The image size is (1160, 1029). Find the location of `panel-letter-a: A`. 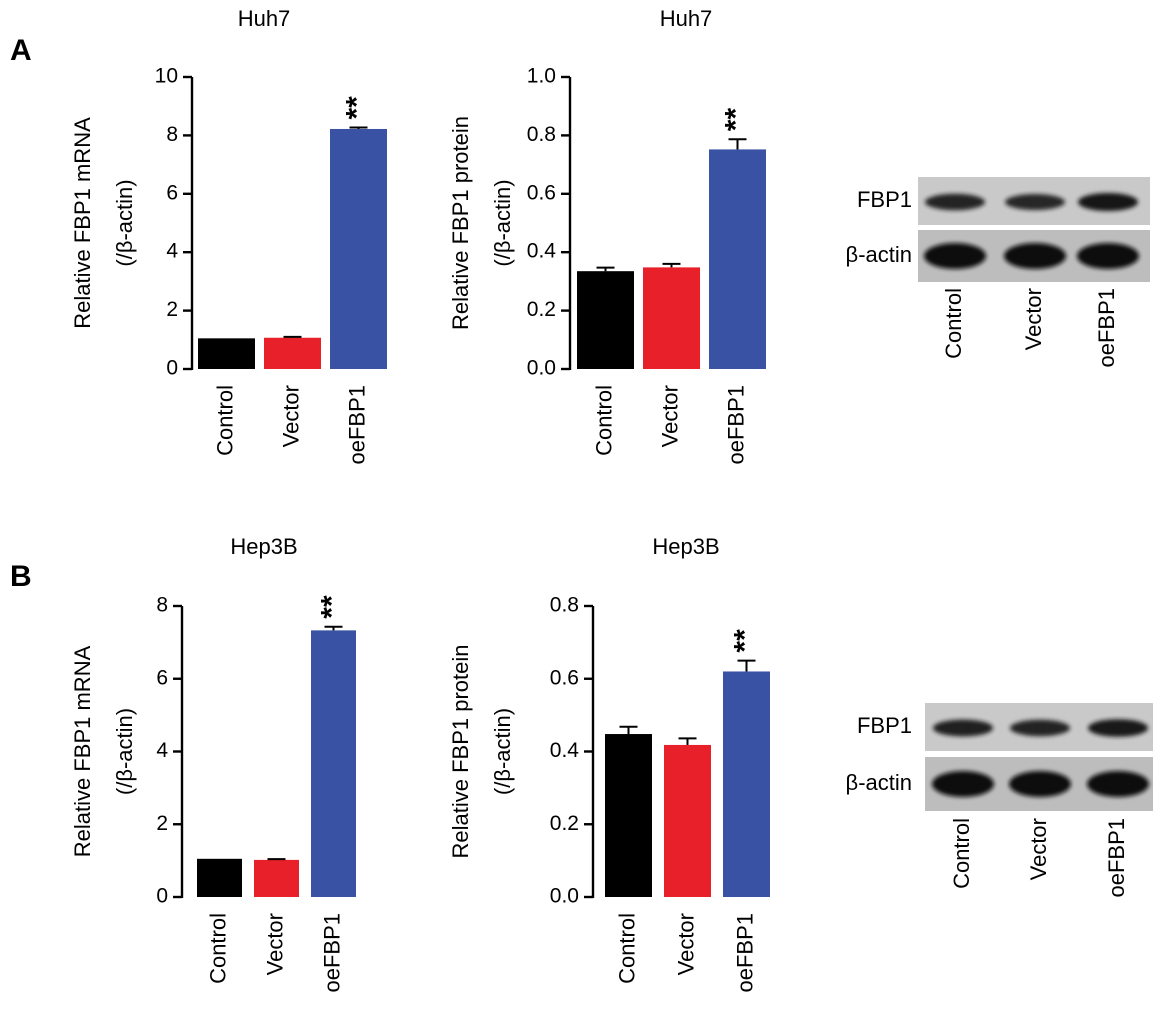

panel-letter-a: A is located at coordinates (21, 50).